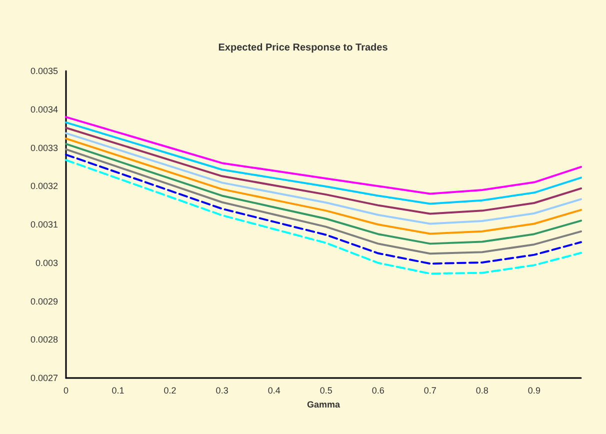  I want to click on y-tick-label: 0.0028, so click(44, 339).